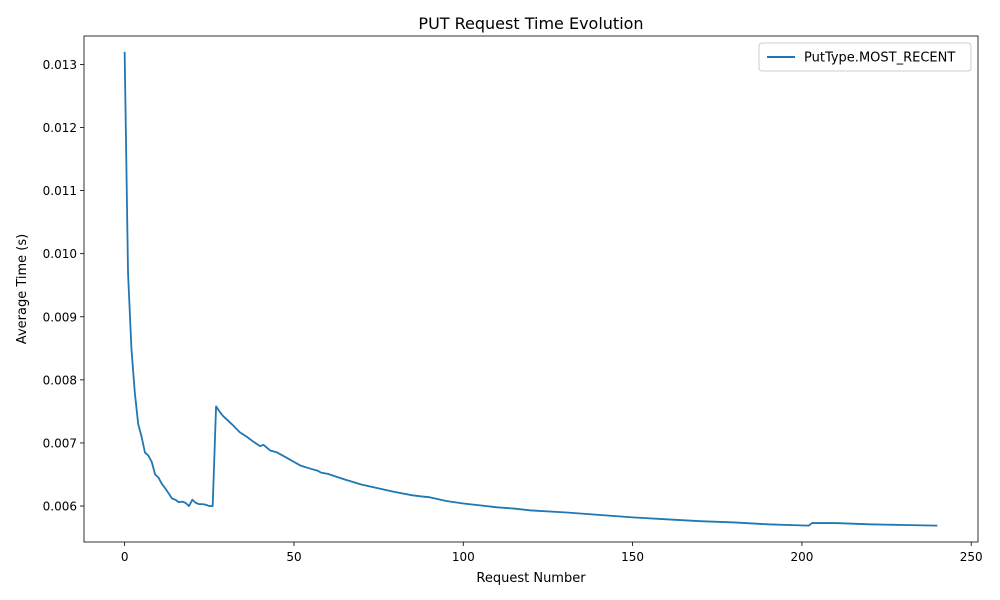  I want to click on y-tick-label: 0.009, so click(60, 317).